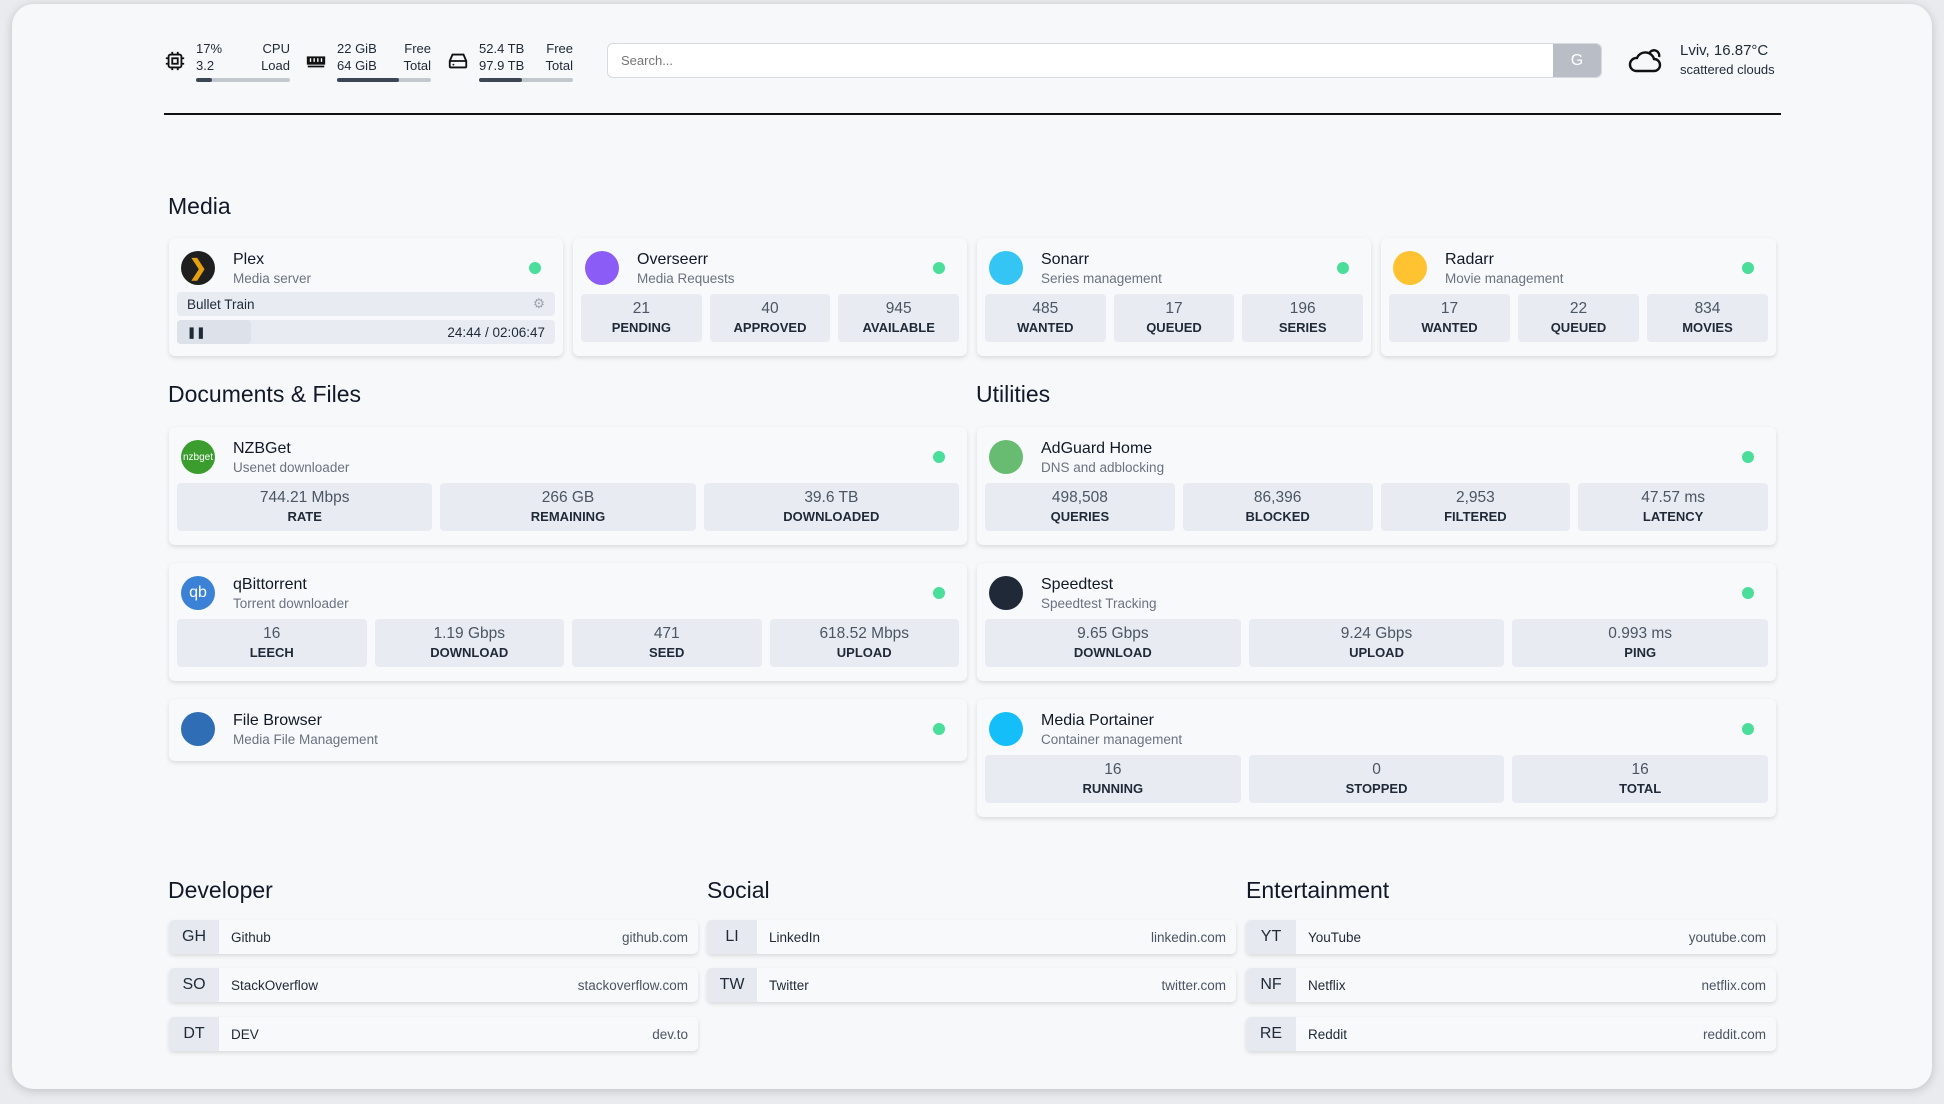 This screenshot has height=1104, width=1944. I want to click on disk-total-value: 97.9 TB, so click(502, 65).